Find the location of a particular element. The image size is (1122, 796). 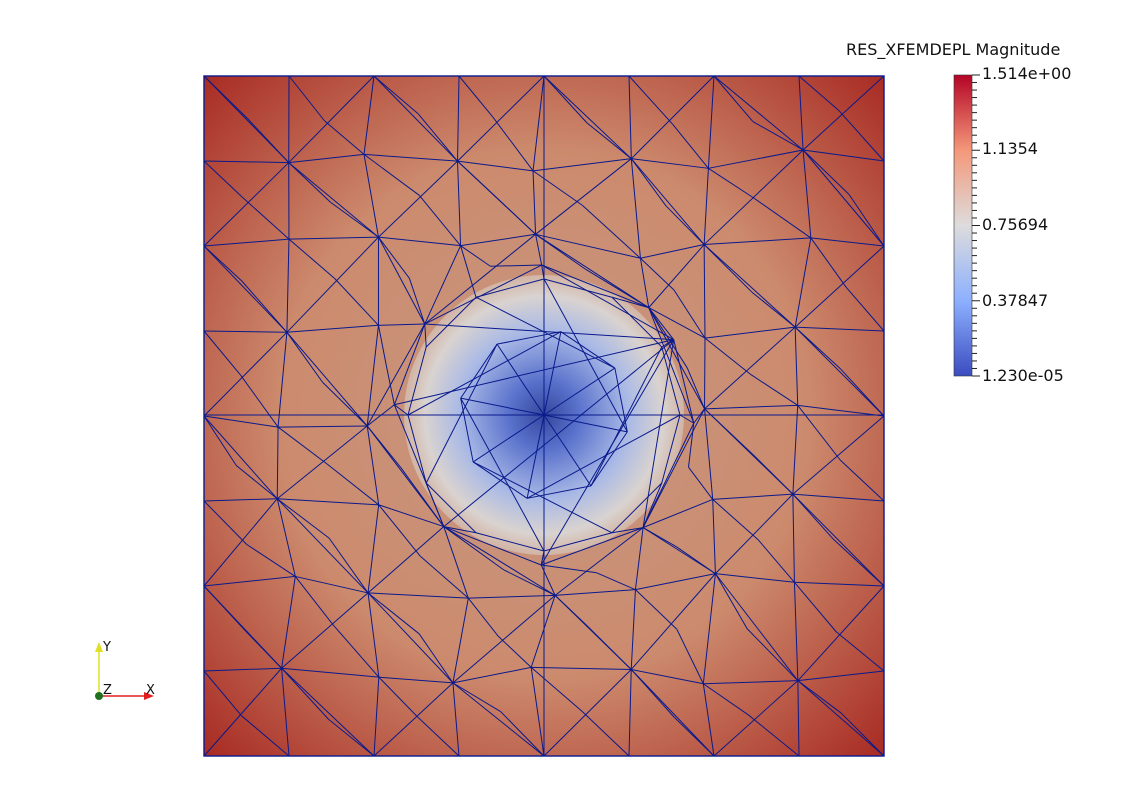

orientation-axes: Y Z X is located at coordinates (125, 670).